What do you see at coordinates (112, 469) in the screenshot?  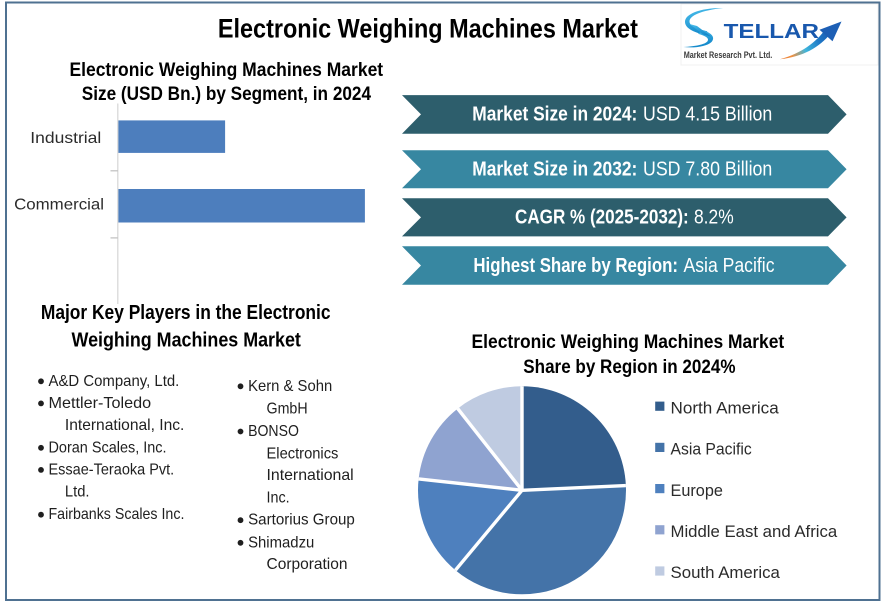 I see `svg-text: Essae-Teraoka Pvt.` at bounding box center [112, 469].